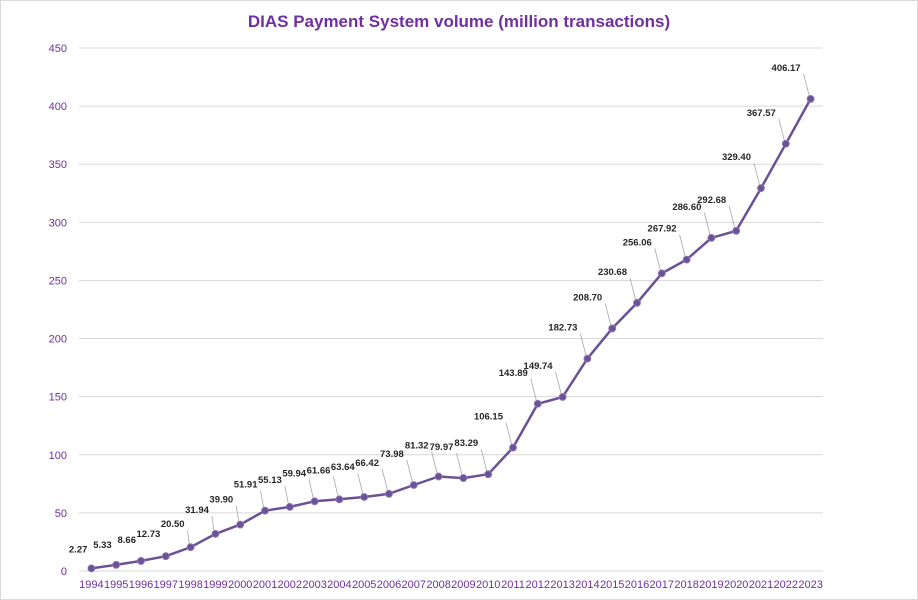 This screenshot has height=600, width=918. Describe the element at coordinates (314, 585) in the screenshot. I see `x-tick-label: 2003` at that location.